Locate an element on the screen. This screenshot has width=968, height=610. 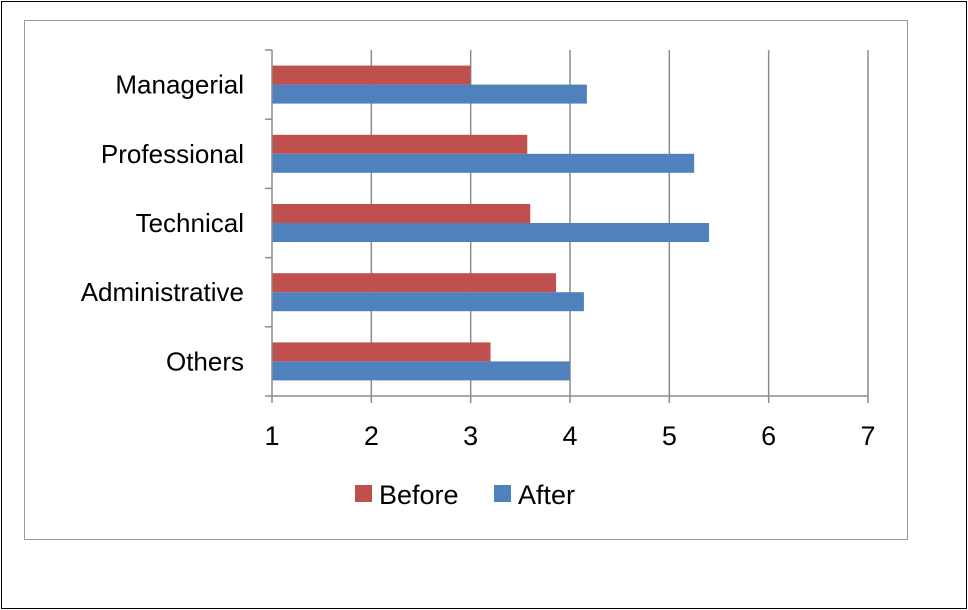
bar-before-managerial is located at coordinates (371, 75).